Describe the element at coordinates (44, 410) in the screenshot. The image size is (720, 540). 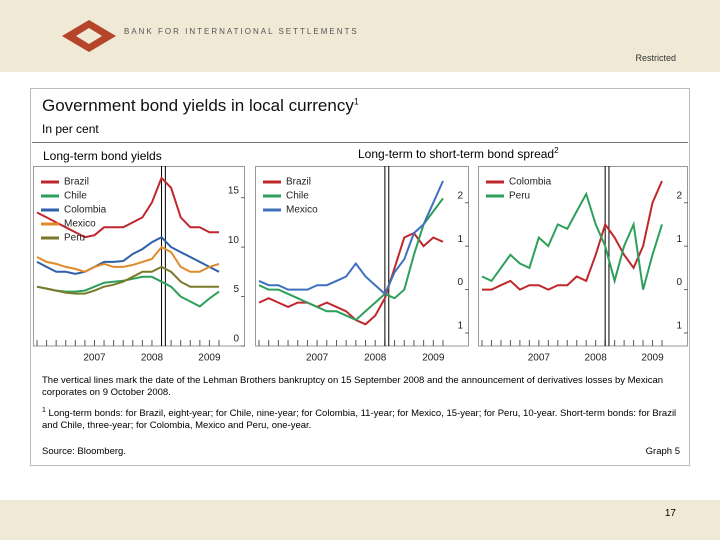
I see `footnote-marker: 1` at that location.